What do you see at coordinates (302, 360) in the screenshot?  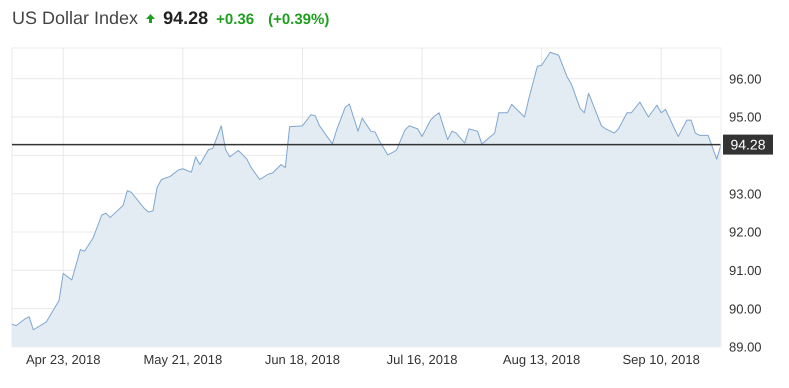 I see `x-tick-label: Jun 18, 2018` at bounding box center [302, 360].